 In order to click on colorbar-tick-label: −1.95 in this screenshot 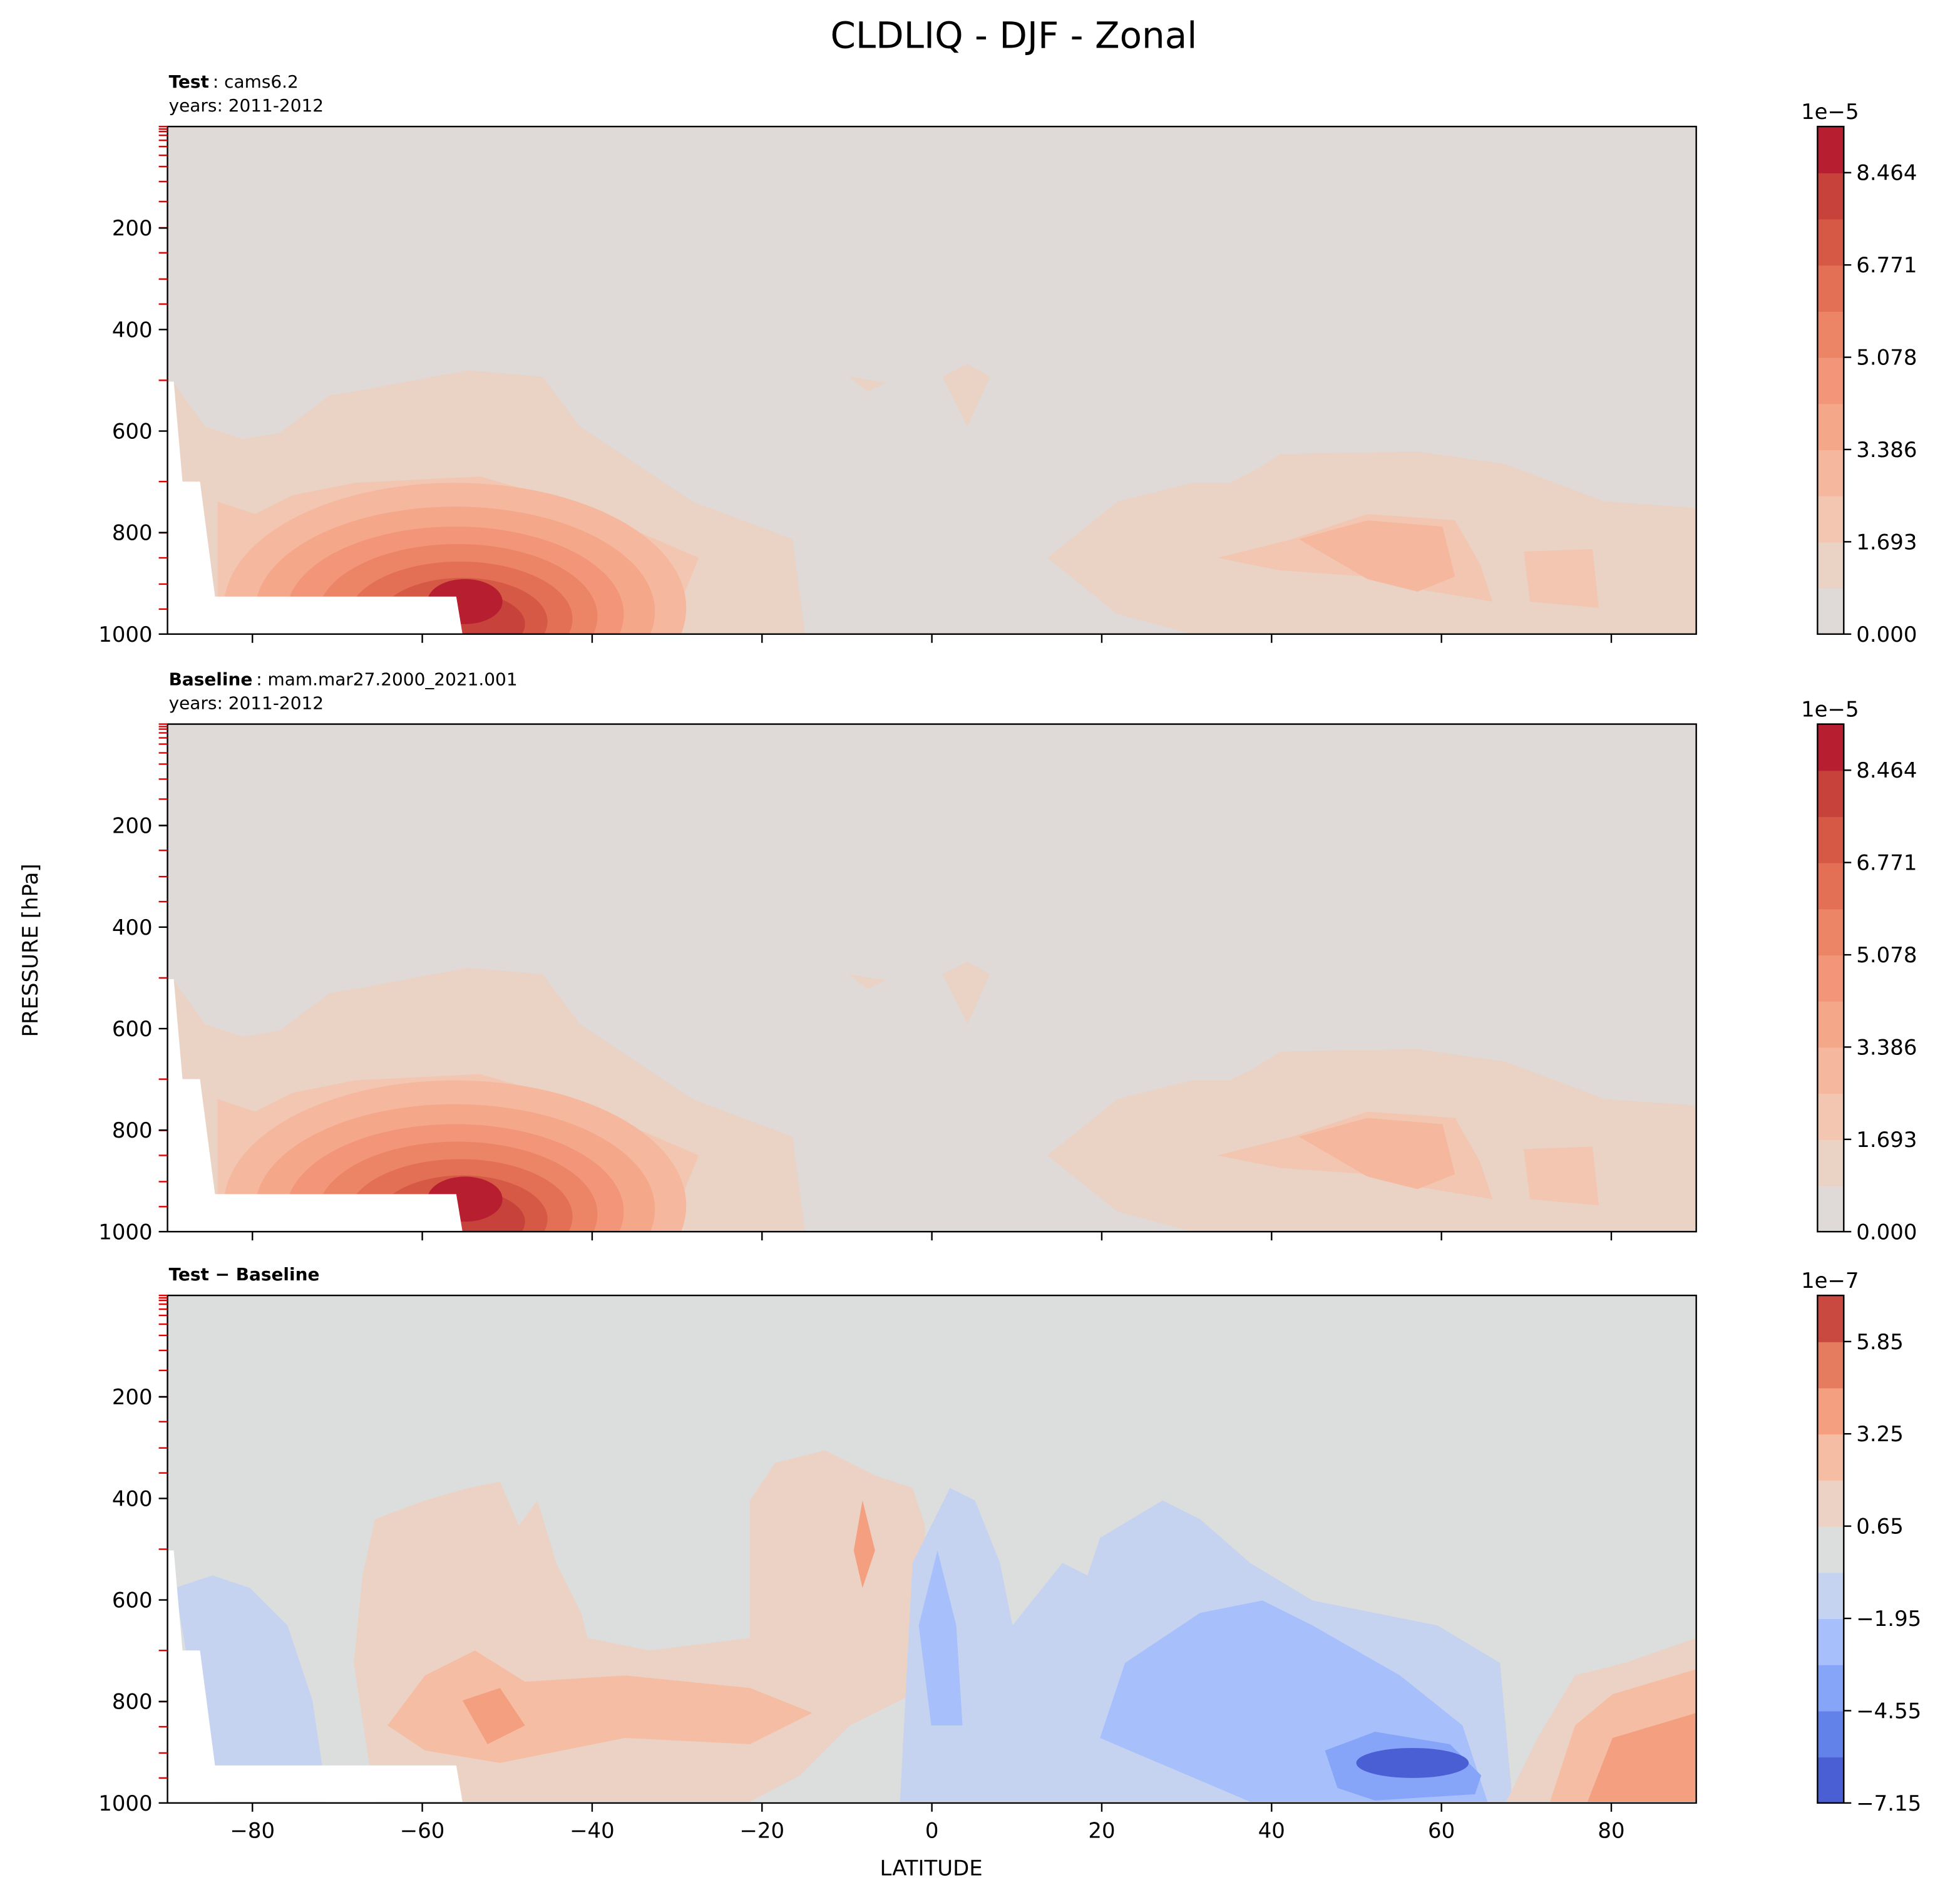, I will do `click(1888, 1619)`.